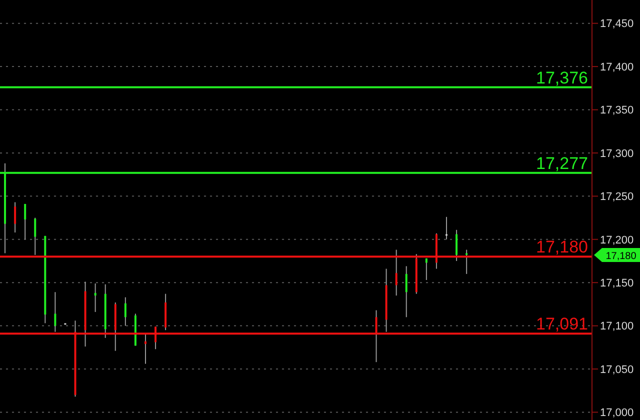  I want to click on y-tick-label: 17,000, so click(617, 413).